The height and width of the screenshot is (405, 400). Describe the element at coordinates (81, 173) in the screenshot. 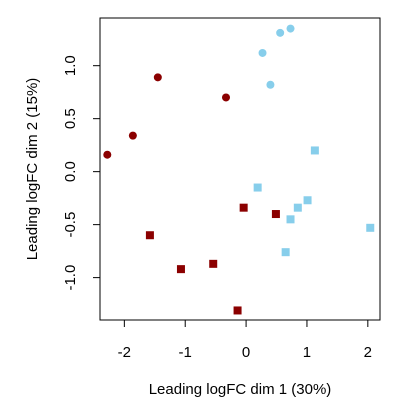

I see `y-axis: -1.0 -0.5 0.0 0.5 1.0` at that location.